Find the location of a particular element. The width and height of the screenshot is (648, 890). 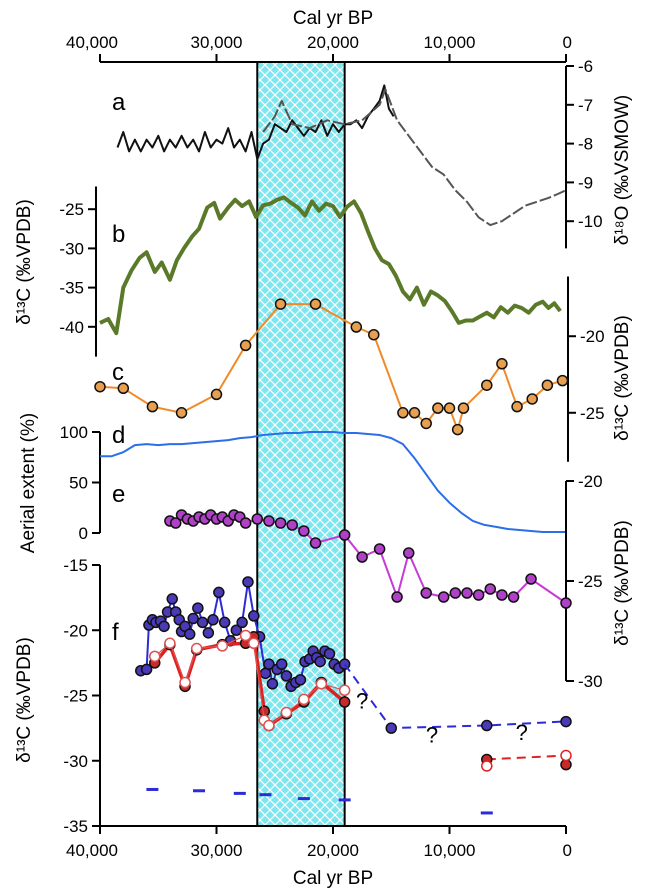

panel-d-y-title: Aerial extent (%) is located at coordinates (28, 483).